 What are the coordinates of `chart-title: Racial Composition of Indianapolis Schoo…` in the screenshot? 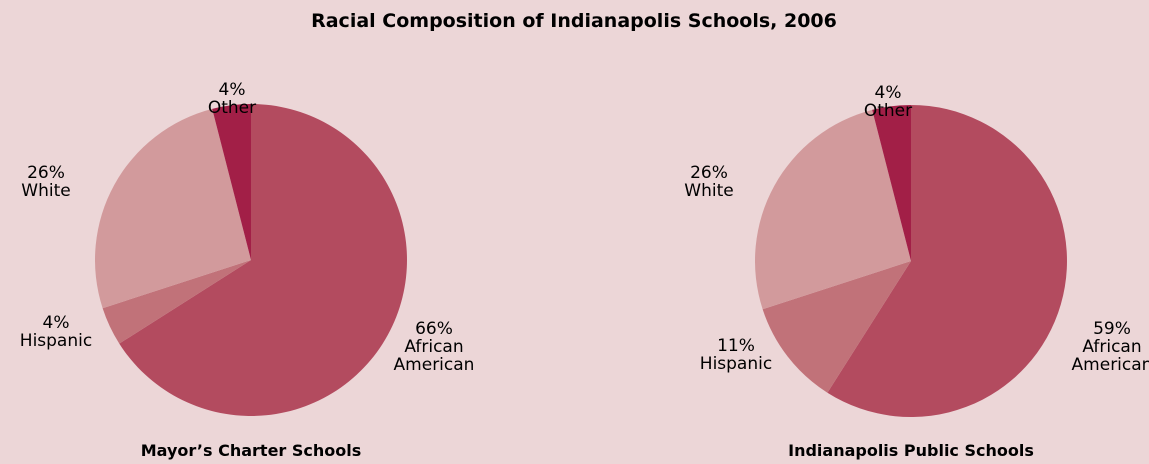 It's located at (574, 21).